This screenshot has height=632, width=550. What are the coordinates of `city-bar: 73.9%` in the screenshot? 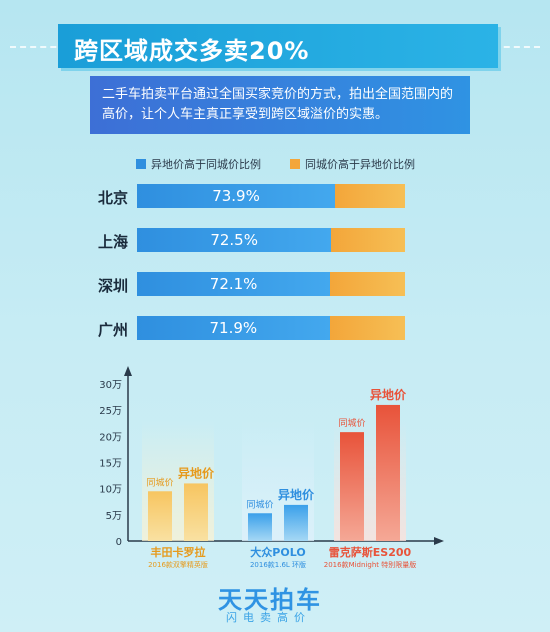 It's located at (271, 196).